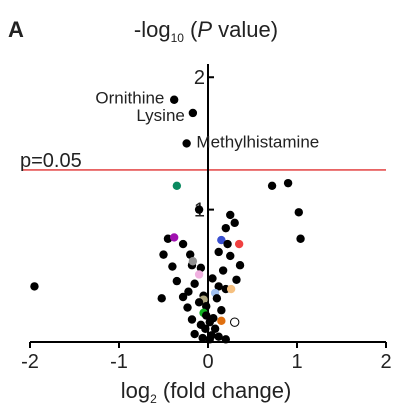  What do you see at coordinates (207, 362) in the screenshot?
I see `x-tick-label: 0` at bounding box center [207, 362].